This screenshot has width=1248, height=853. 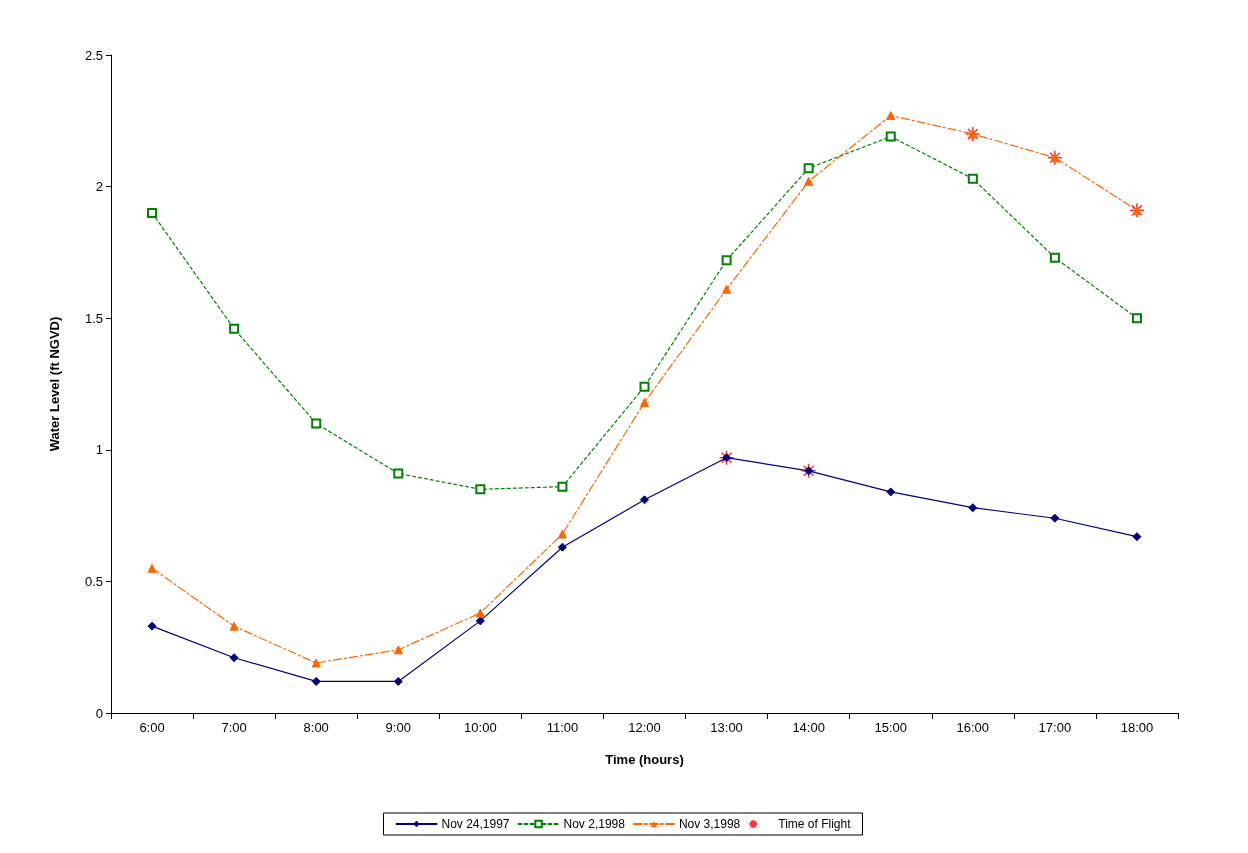 What do you see at coordinates (890, 727) in the screenshot?
I see `x-tick-label: 15:00` at bounding box center [890, 727].